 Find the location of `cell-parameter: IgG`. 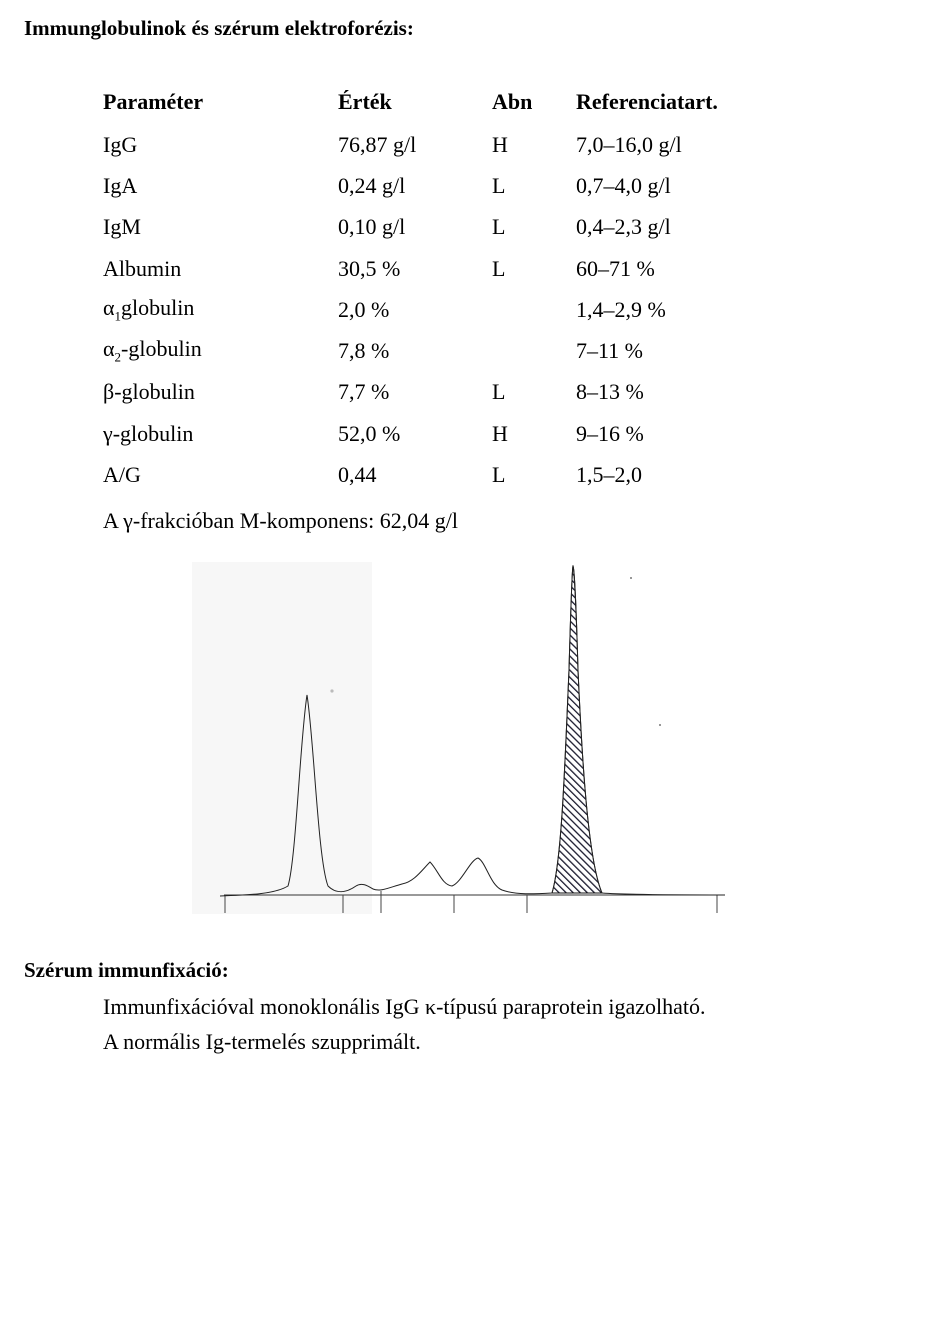

cell-parameter: IgG is located at coordinates (120, 144).